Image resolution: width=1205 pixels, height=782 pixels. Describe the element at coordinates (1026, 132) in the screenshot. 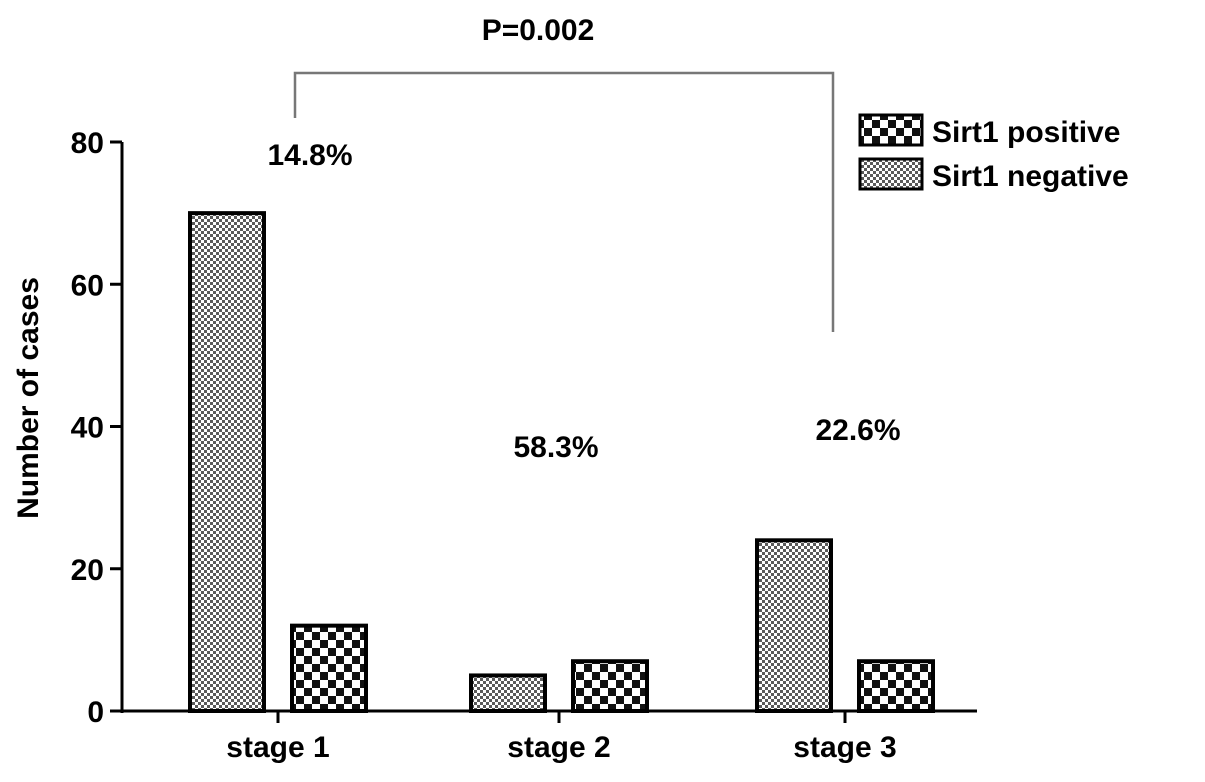

I see `legend-label: Sirt1 positive` at that location.